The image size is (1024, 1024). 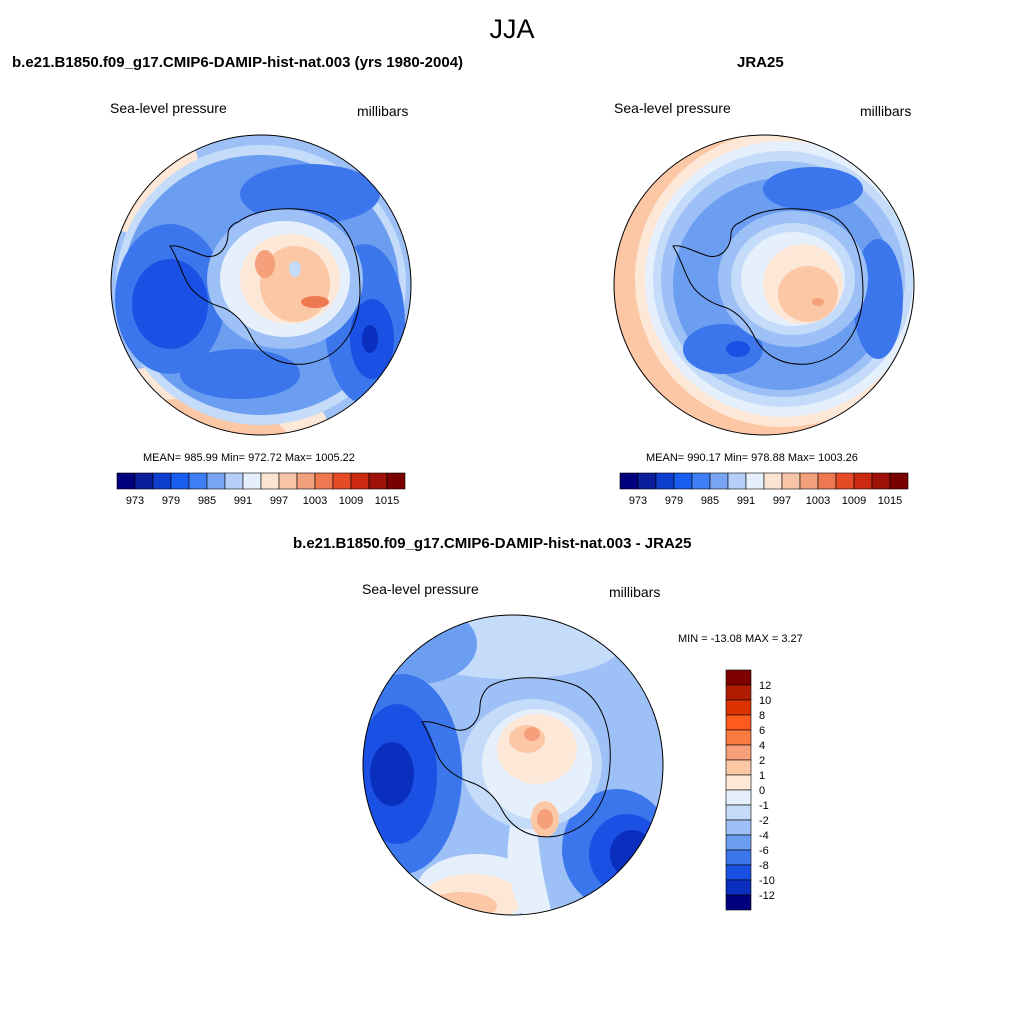 What do you see at coordinates (279, 501) in the screenshot?
I see `colorbar-model-tick-label: 997` at bounding box center [279, 501].